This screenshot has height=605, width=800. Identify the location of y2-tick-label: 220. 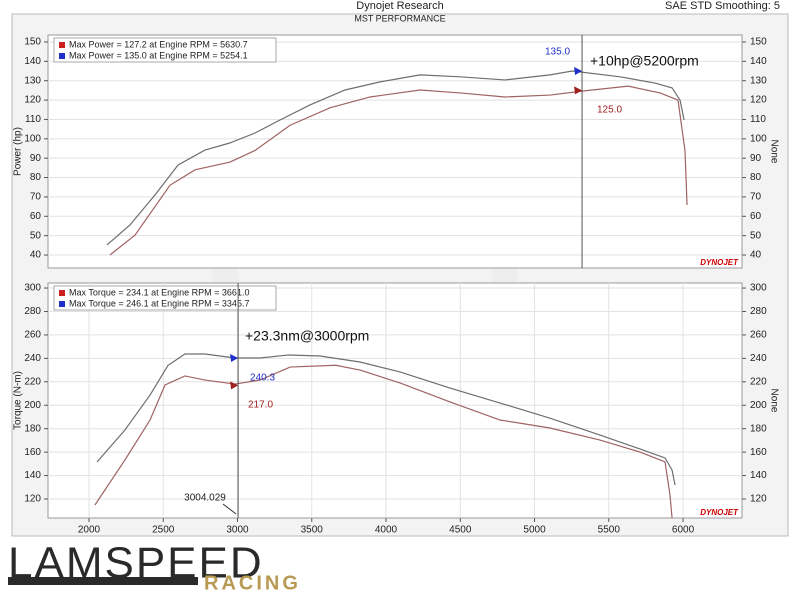
(758, 381).